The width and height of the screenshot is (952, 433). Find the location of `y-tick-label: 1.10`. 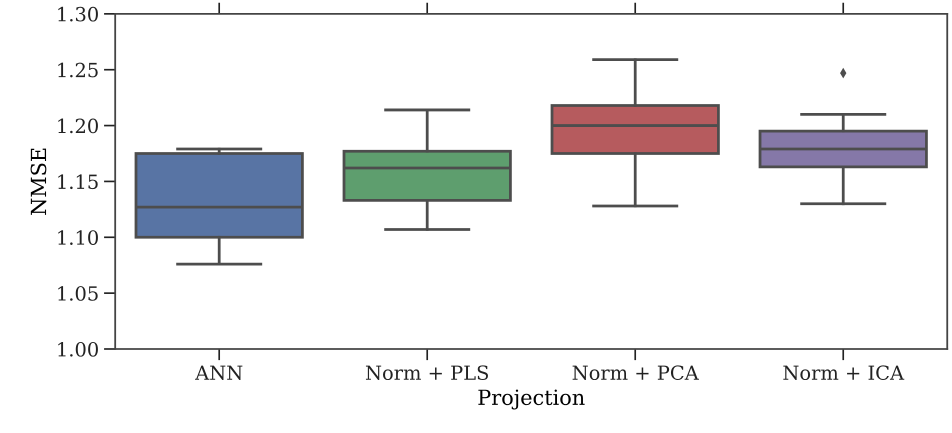

y-tick-label: 1.10 is located at coordinates (78, 237).